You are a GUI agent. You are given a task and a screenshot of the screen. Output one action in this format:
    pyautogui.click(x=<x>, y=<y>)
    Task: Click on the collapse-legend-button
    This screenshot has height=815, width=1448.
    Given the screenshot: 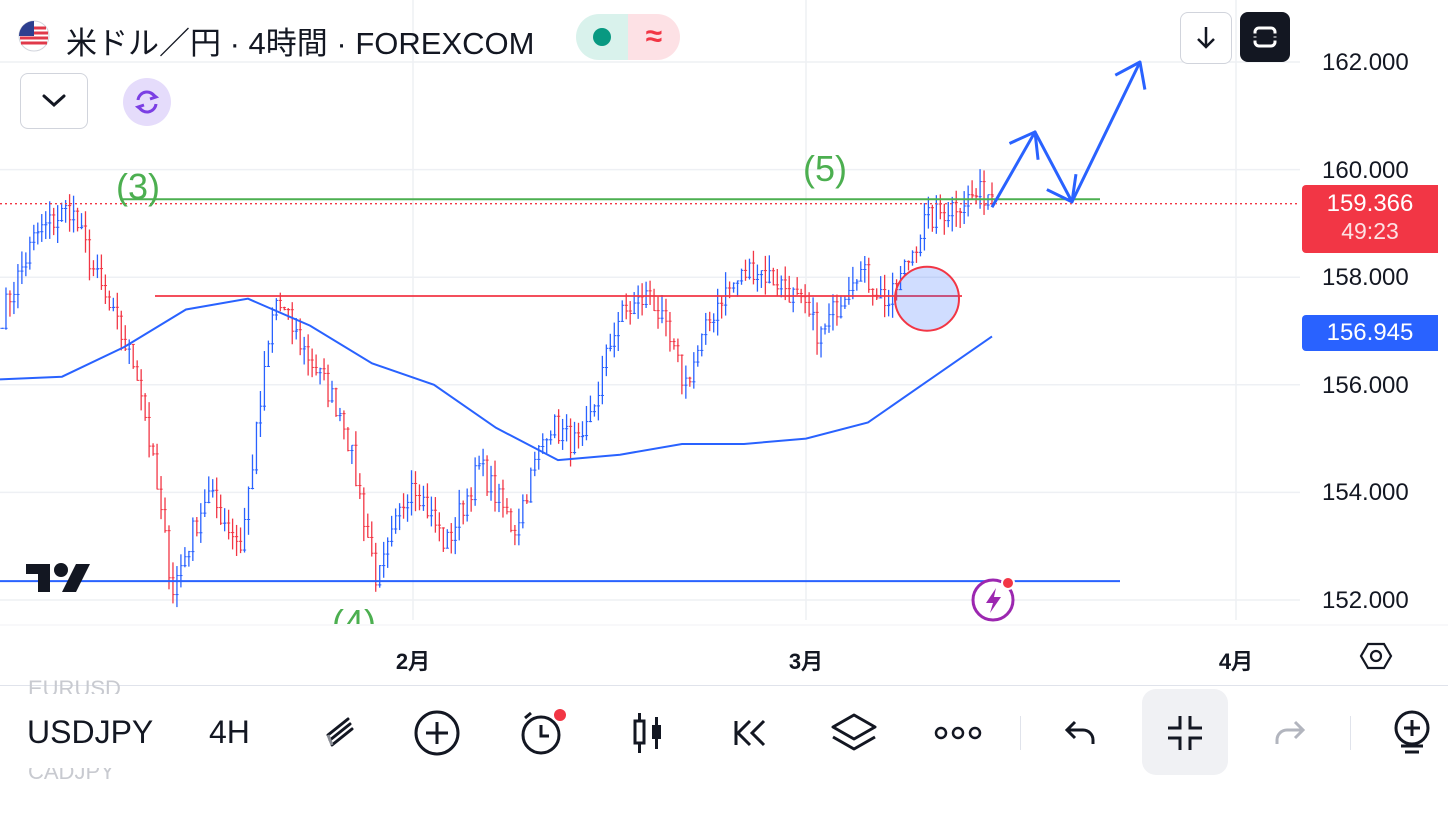 What is the action you would take?
    pyautogui.click(x=54, y=101)
    